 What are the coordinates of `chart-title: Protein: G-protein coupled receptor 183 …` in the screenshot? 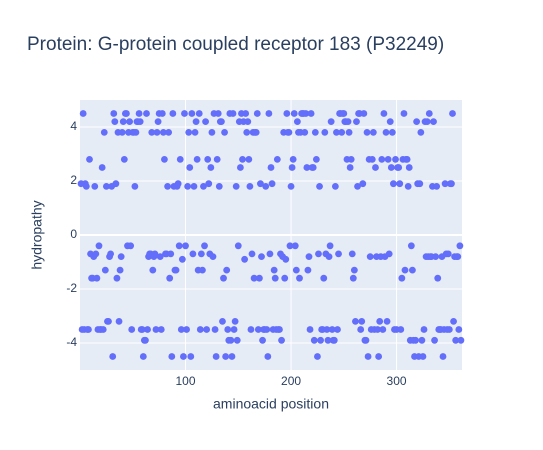 It's located at (235, 44).